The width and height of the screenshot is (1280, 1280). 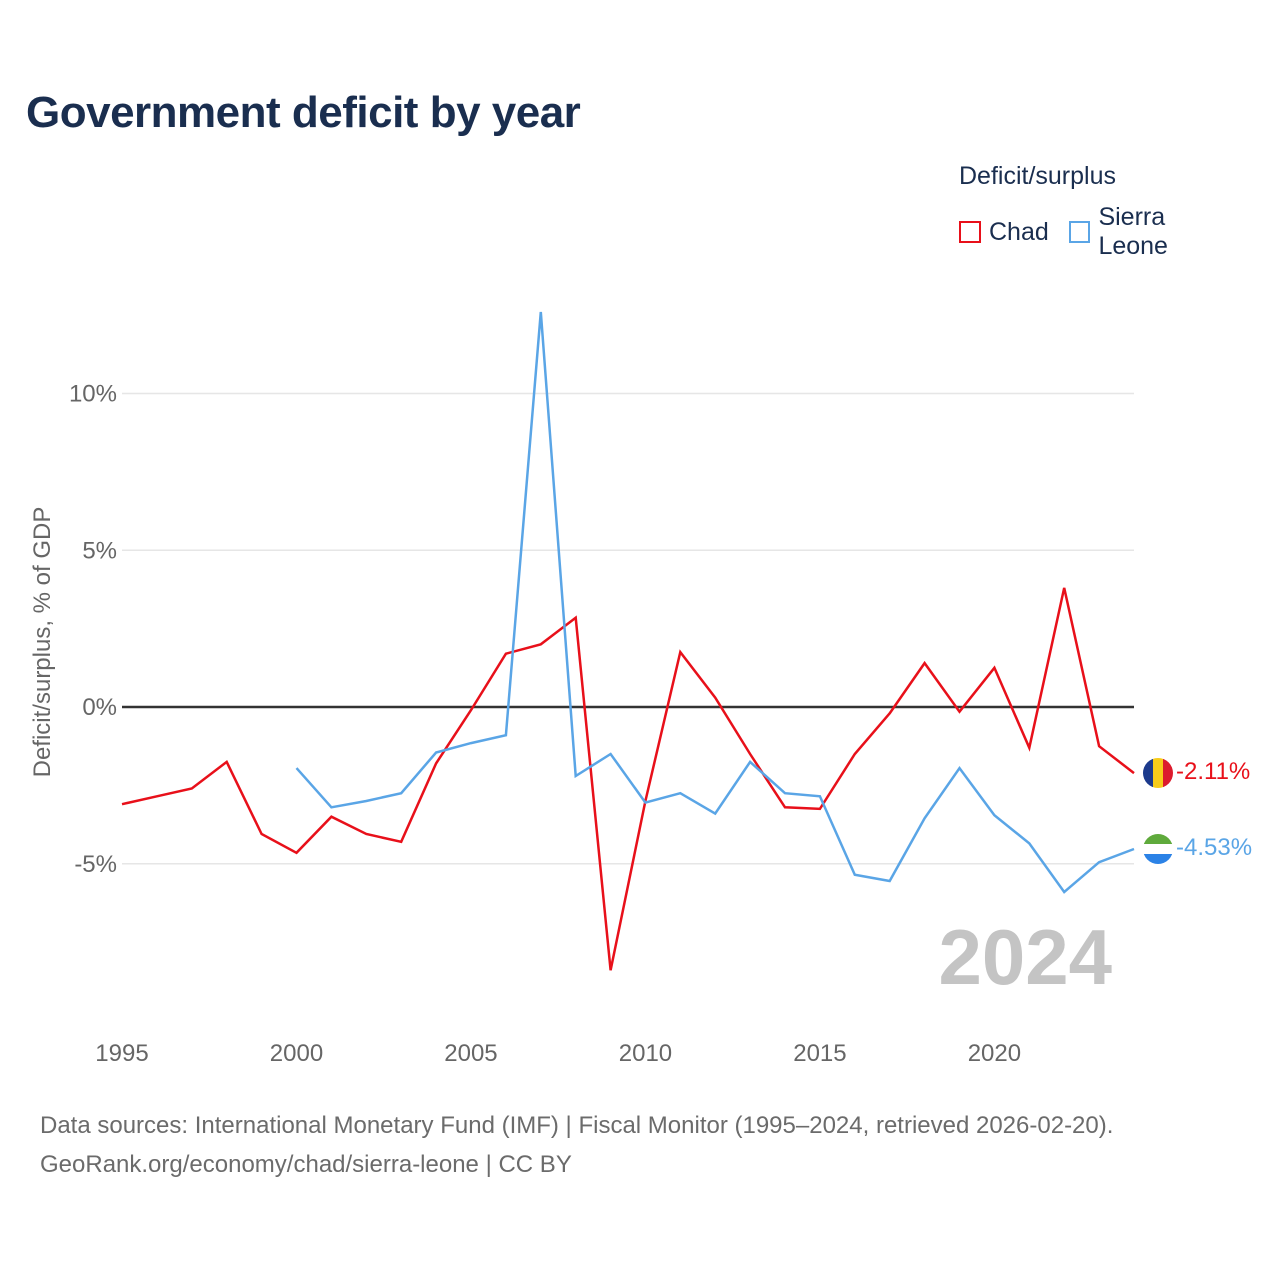 I want to click on chad-end-label: -2.11%, so click(x=1213, y=771).